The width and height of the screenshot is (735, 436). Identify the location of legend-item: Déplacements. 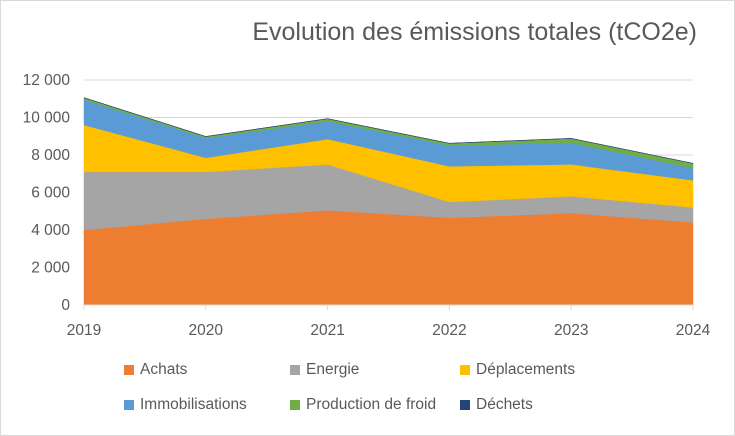
(517, 370).